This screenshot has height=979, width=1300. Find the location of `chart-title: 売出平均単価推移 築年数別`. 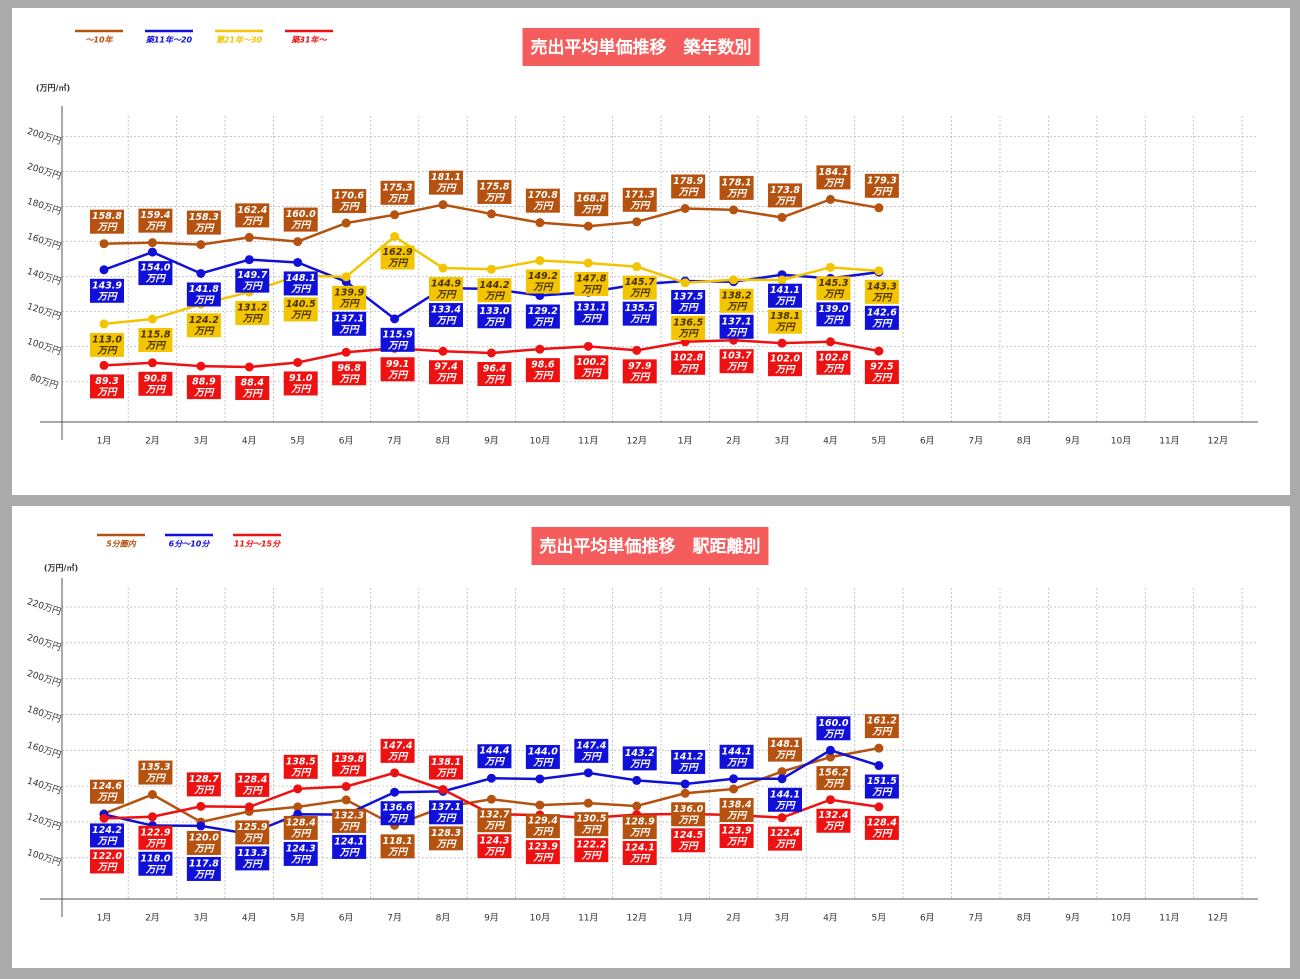

chart-title: 売出平均単価推移 築年数別 is located at coordinates (641, 47).